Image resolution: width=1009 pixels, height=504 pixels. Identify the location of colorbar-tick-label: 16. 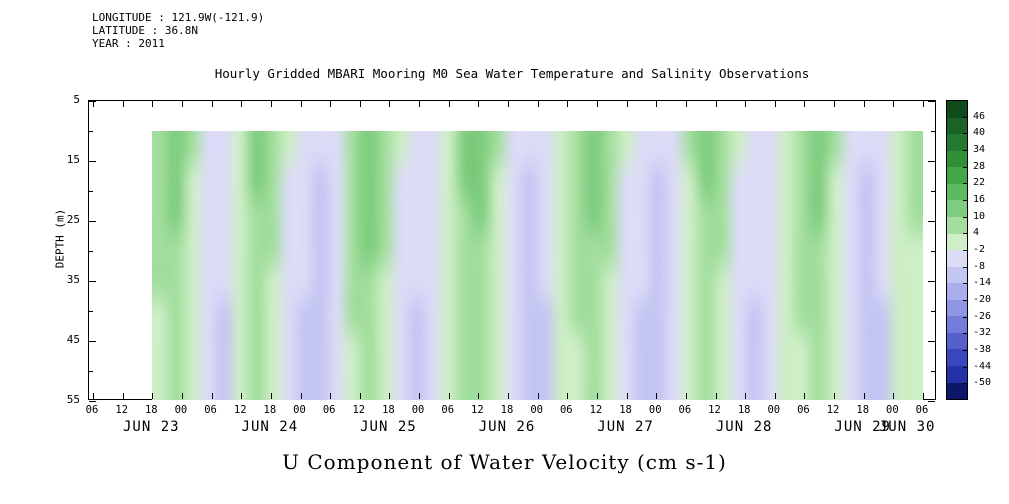
(979, 199).